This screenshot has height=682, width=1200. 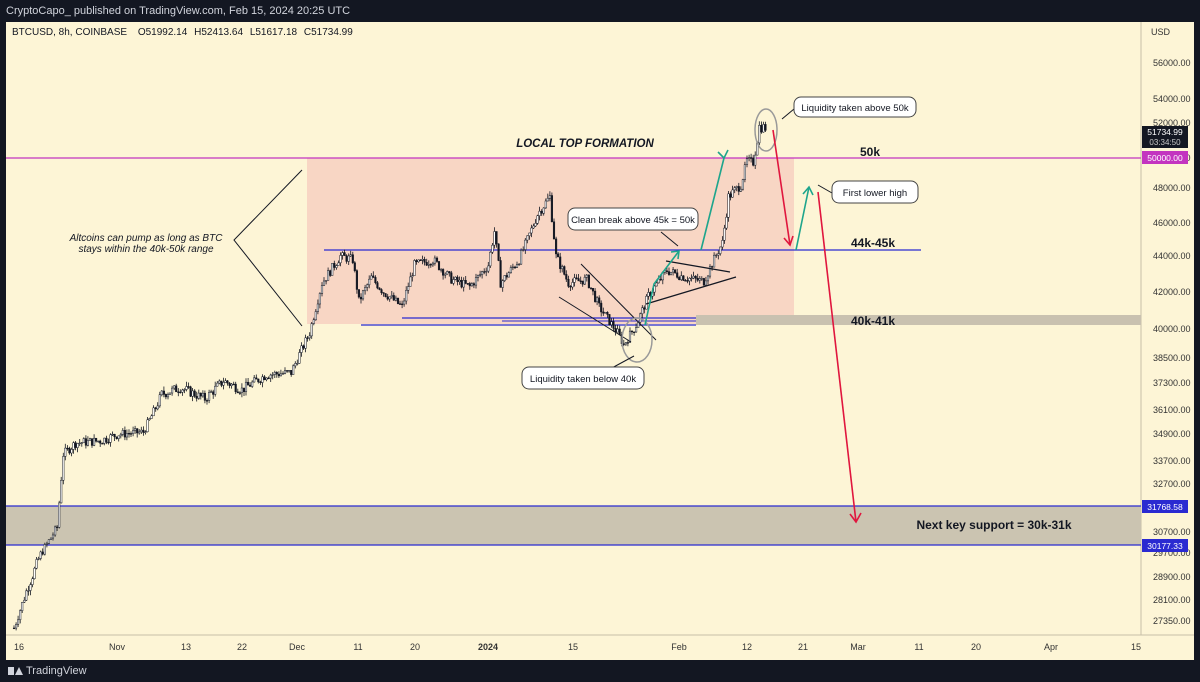 What do you see at coordinates (357, 647) in the screenshot?
I see `x-tick-label: 11` at bounding box center [357, 647].